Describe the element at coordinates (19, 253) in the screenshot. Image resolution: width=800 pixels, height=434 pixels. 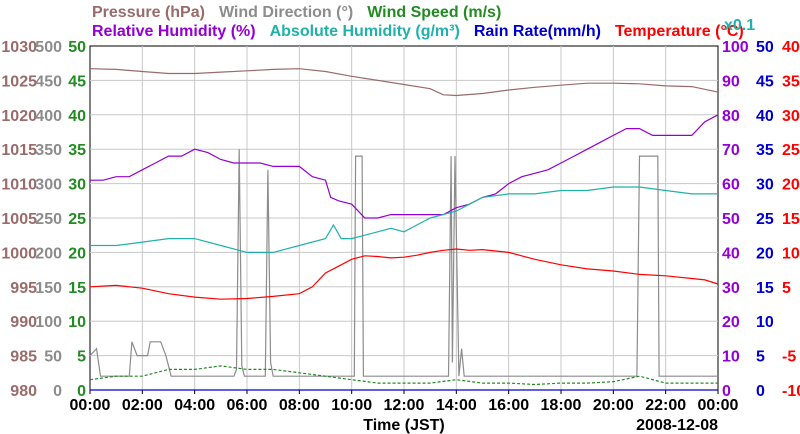
I see `y-tick-label: 1000` at that location.